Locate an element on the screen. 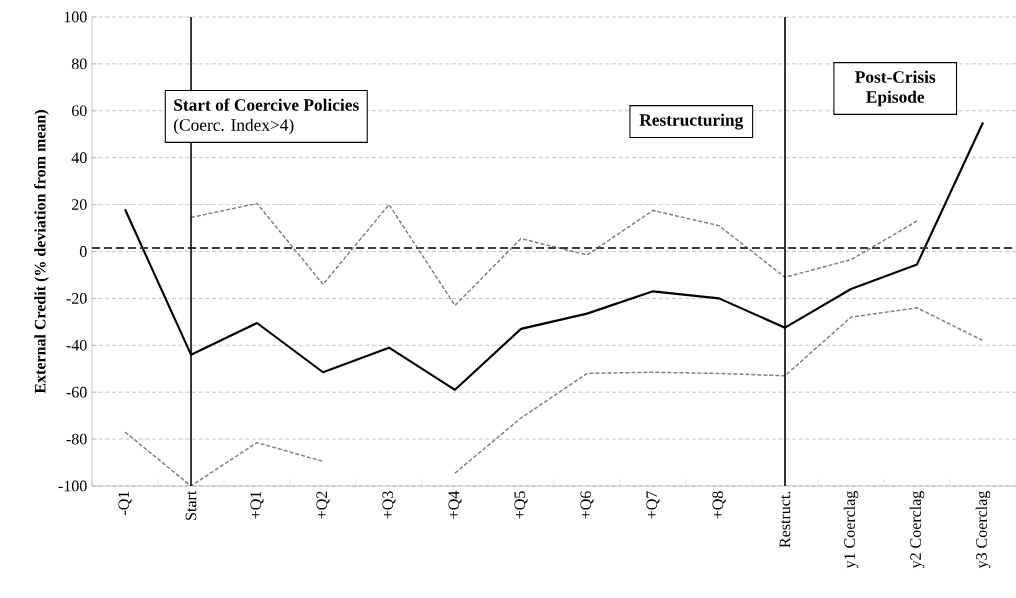 The width and height of the screenshot is (1016, 598). x-tick-label: +Q2 is located at coordinates (323, 505).